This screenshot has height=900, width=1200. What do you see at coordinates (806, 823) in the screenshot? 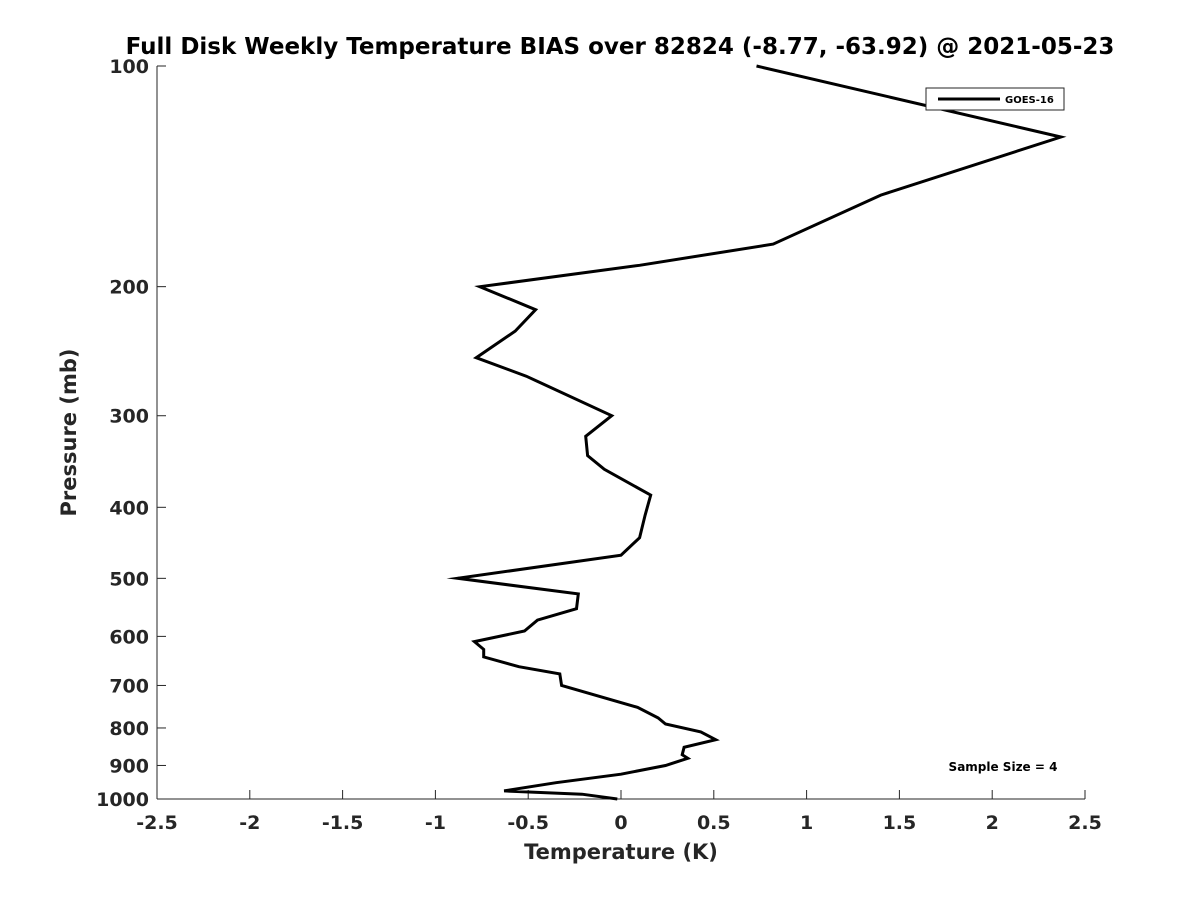
I see `x-tick-label: 1` at bounding box center [806, 823].